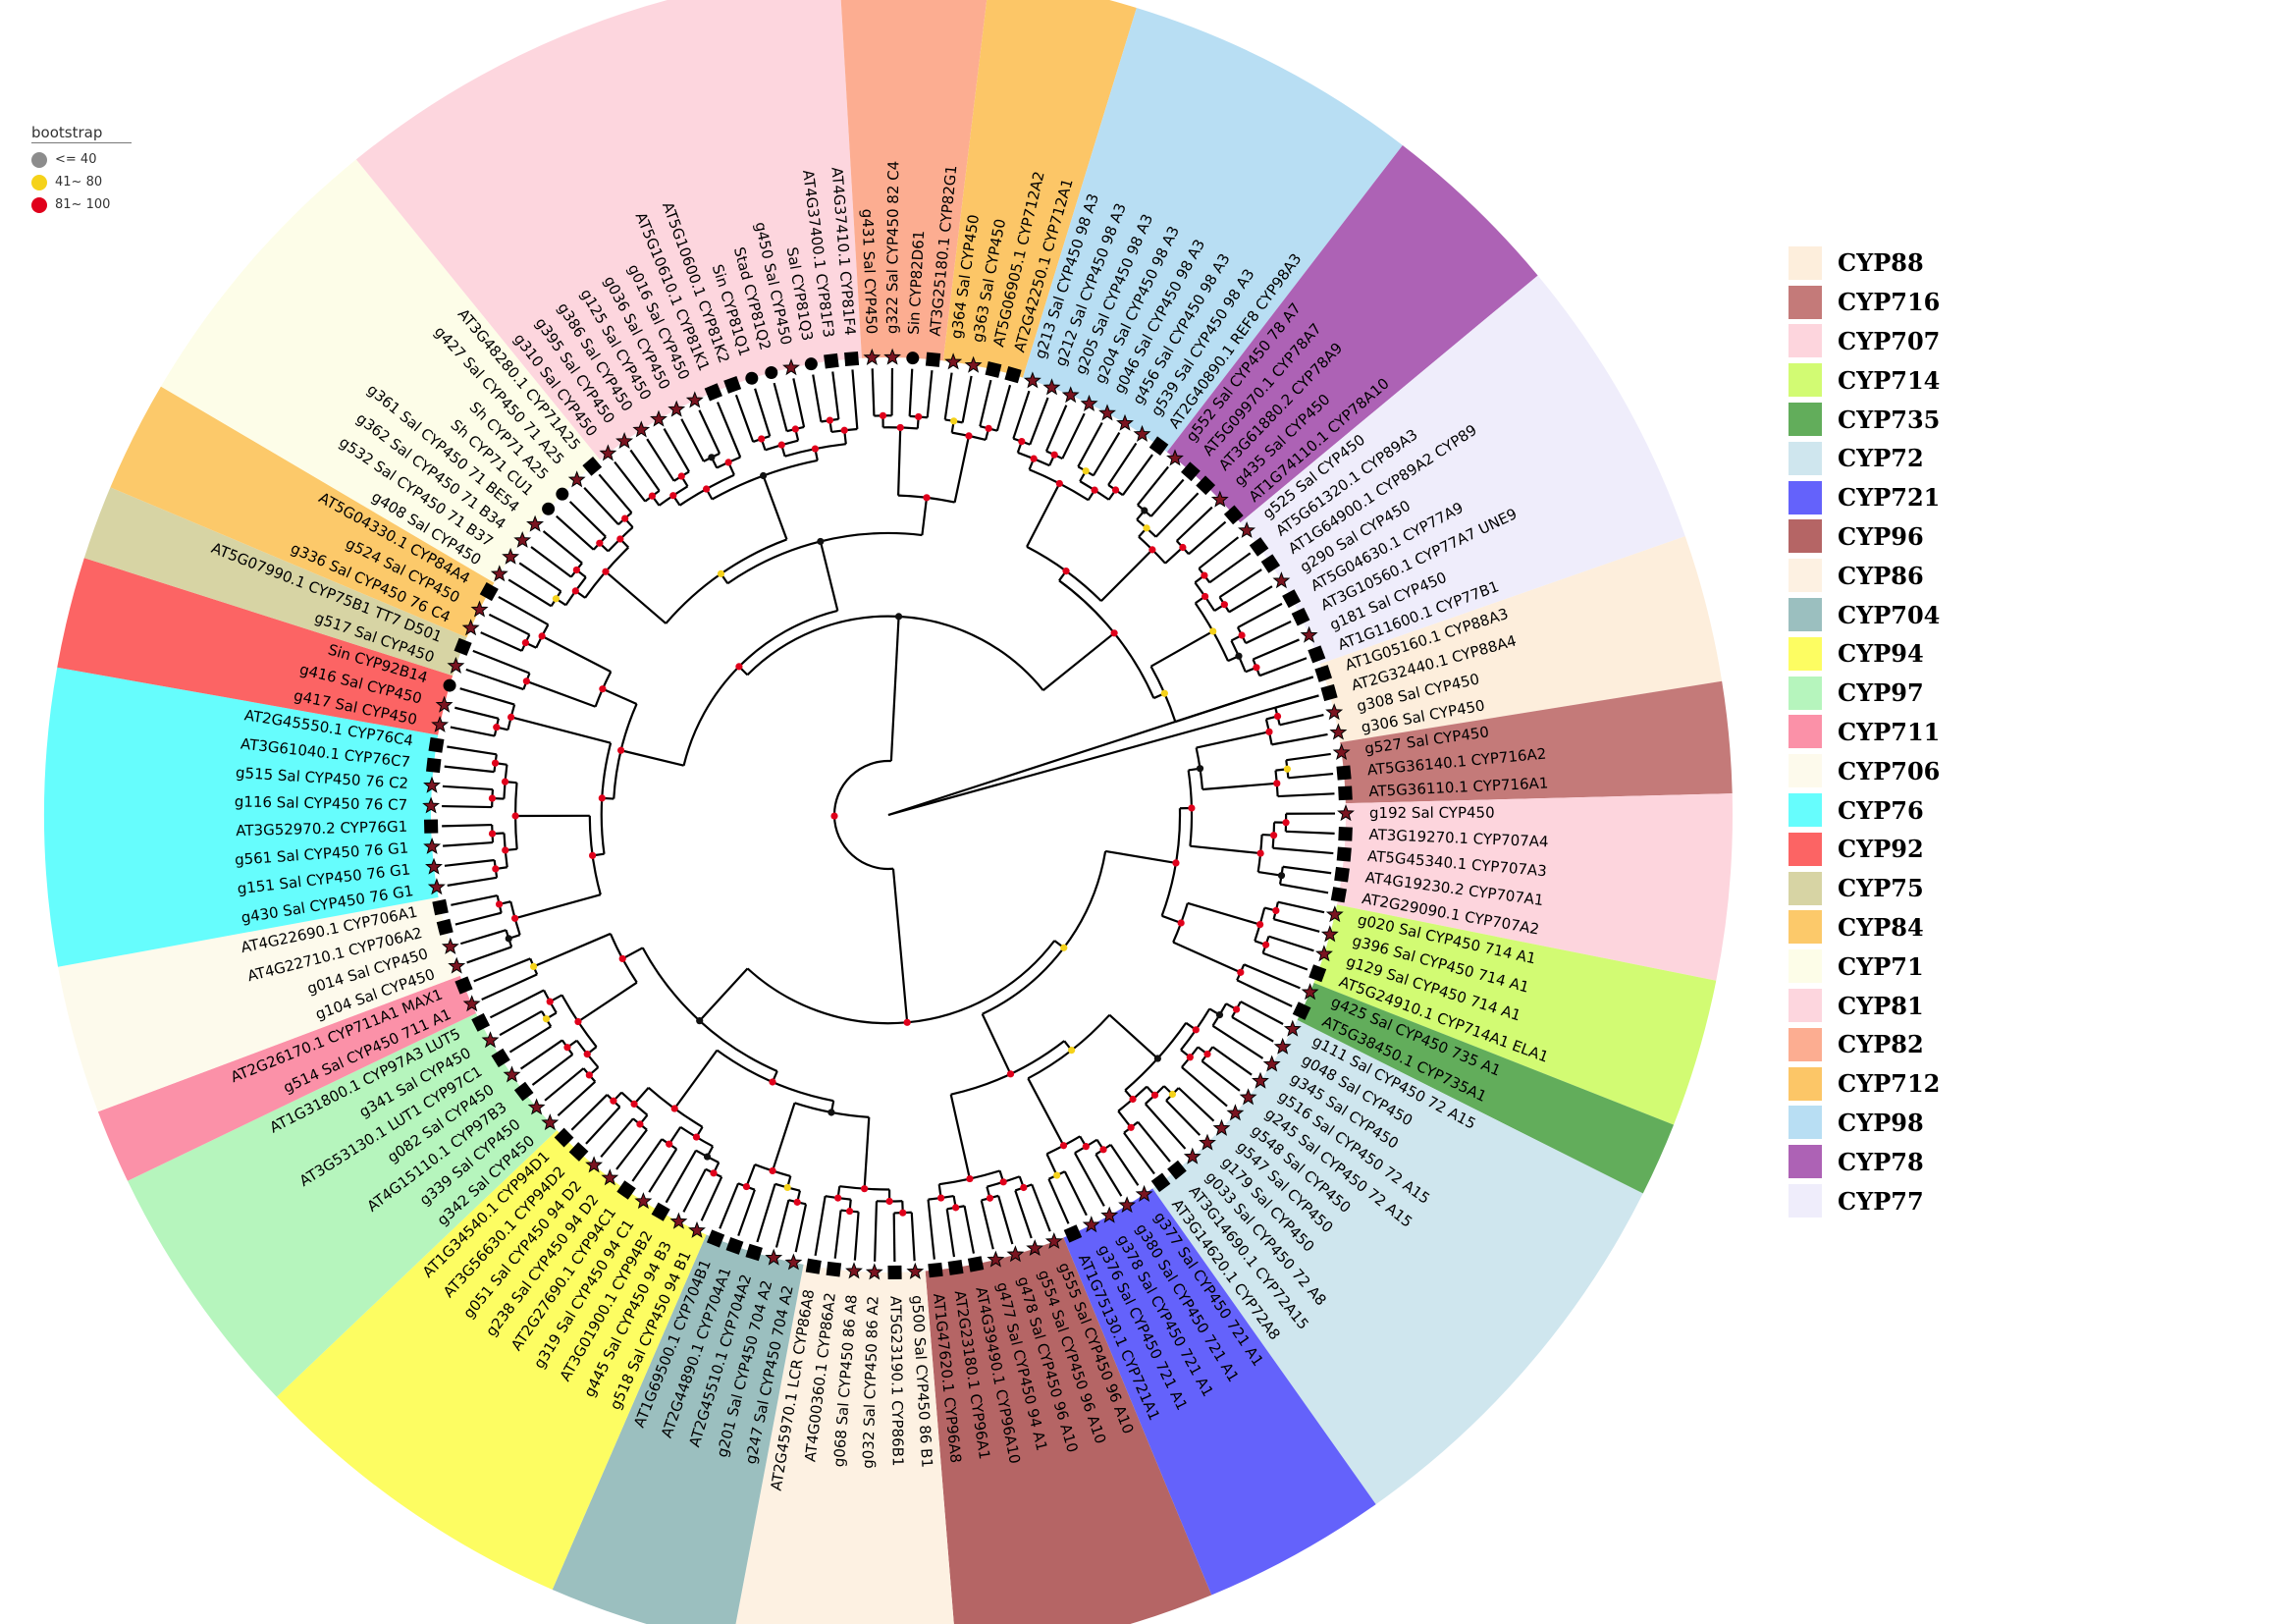 The image size is (2296, 1624). What do you see at coordinates (321, 802) in the screenshot?
I see `tip-label: g116 Sal CYP450 76 C7` at bounding box center [321, 802].